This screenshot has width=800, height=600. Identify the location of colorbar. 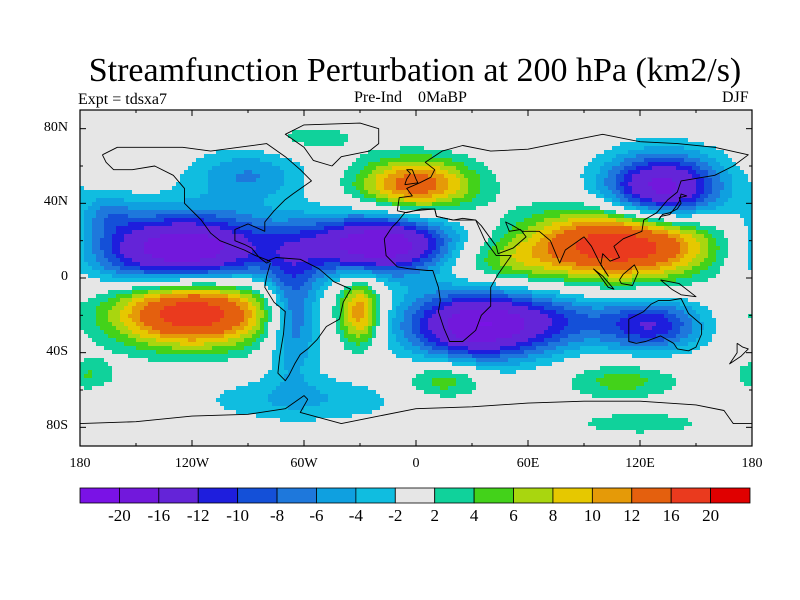
(415, 495).